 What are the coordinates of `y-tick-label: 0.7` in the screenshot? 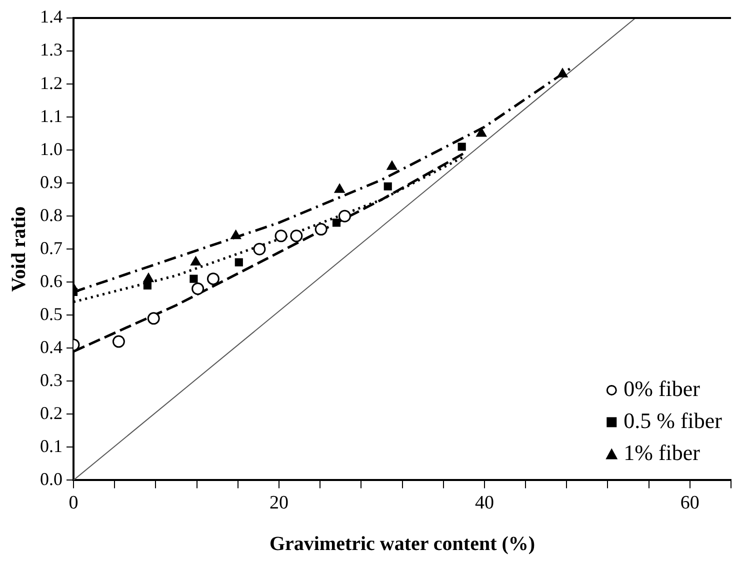 It's located at (51, 248).